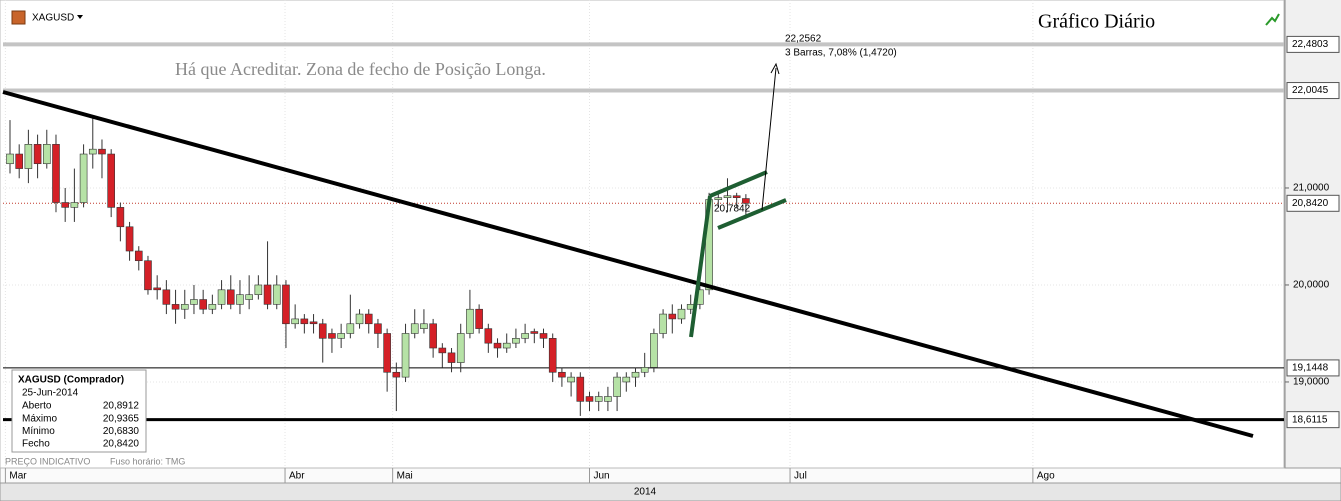 The height and width of the screenshot is (501, 1341). Describe the element at coordinates (752, 214) in the screenshot. I see `flag-bottom` at that location.